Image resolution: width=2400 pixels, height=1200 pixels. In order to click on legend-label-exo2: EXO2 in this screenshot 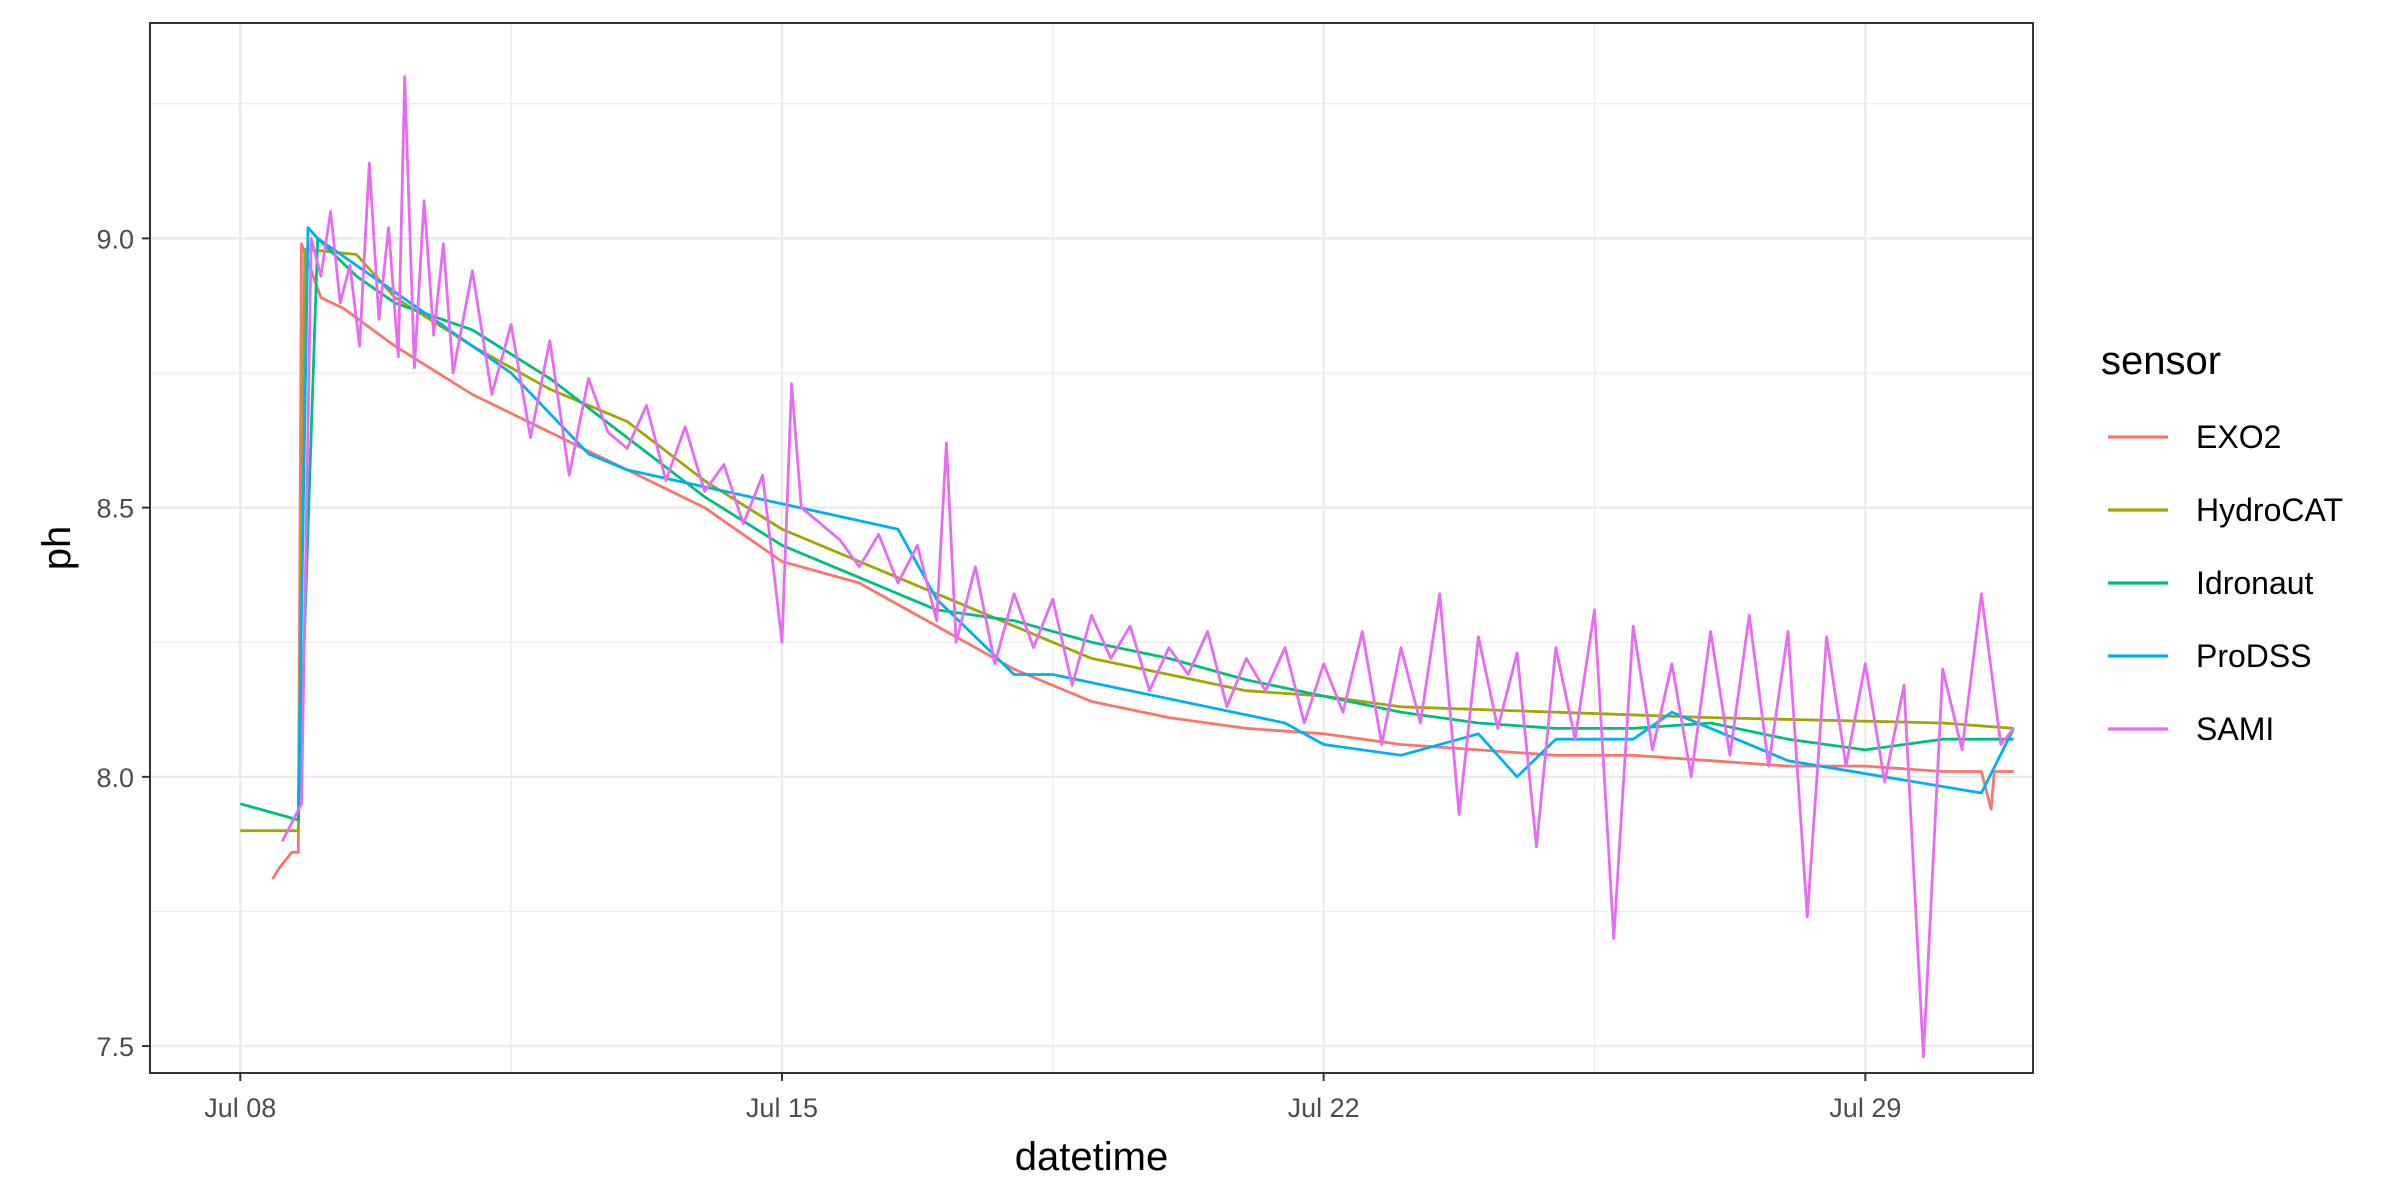, I will do `click(2238, 437)`.